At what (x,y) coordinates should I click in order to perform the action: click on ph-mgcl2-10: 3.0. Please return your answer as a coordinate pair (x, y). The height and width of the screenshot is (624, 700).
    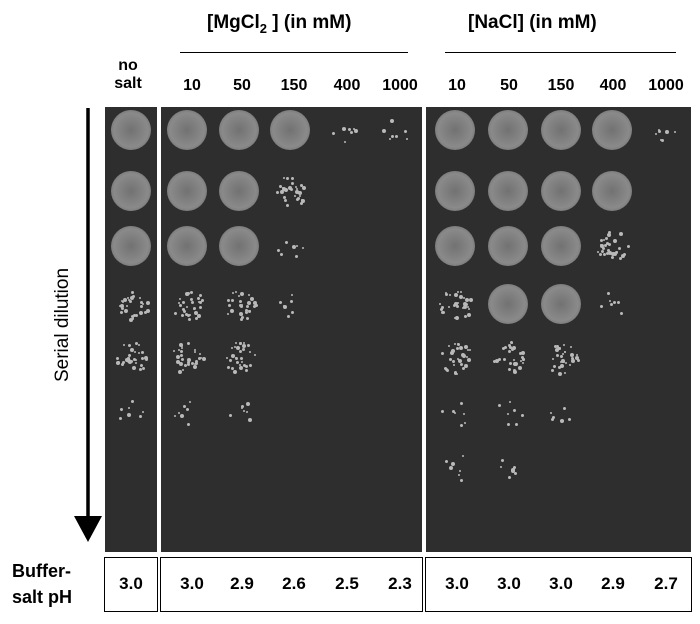
    Looking at the image, I should click on (192, 583).